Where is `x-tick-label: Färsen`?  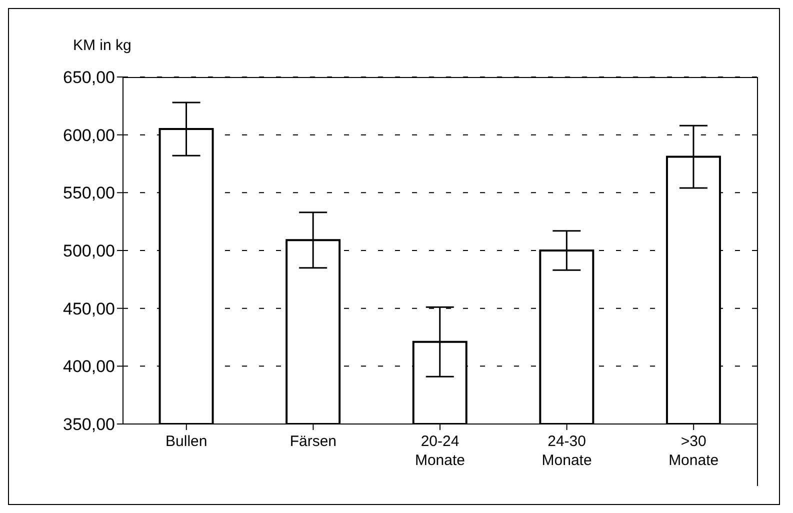 x-tick-label: Färsen is located at coordinates (313, 441).